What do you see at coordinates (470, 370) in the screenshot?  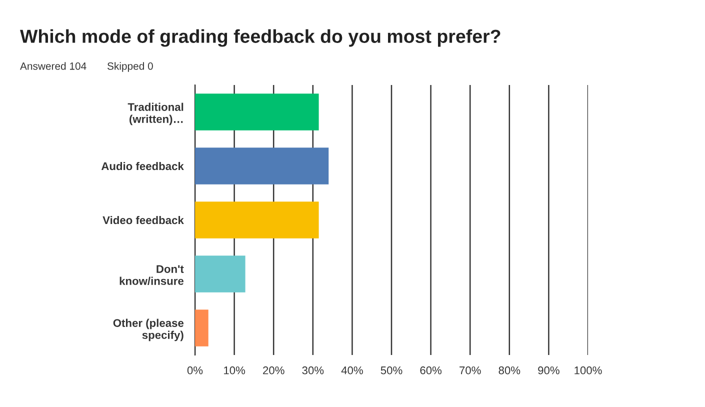 I see `x-tick-label: 70%` at bounding box center [470, 370].